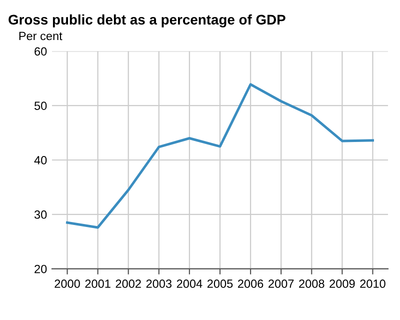 The image size is (400, 320). What do you see at coordinates (40, 160) in the screenshot?
I see `y-tick-label: 40` at bounding box center [40, 160].